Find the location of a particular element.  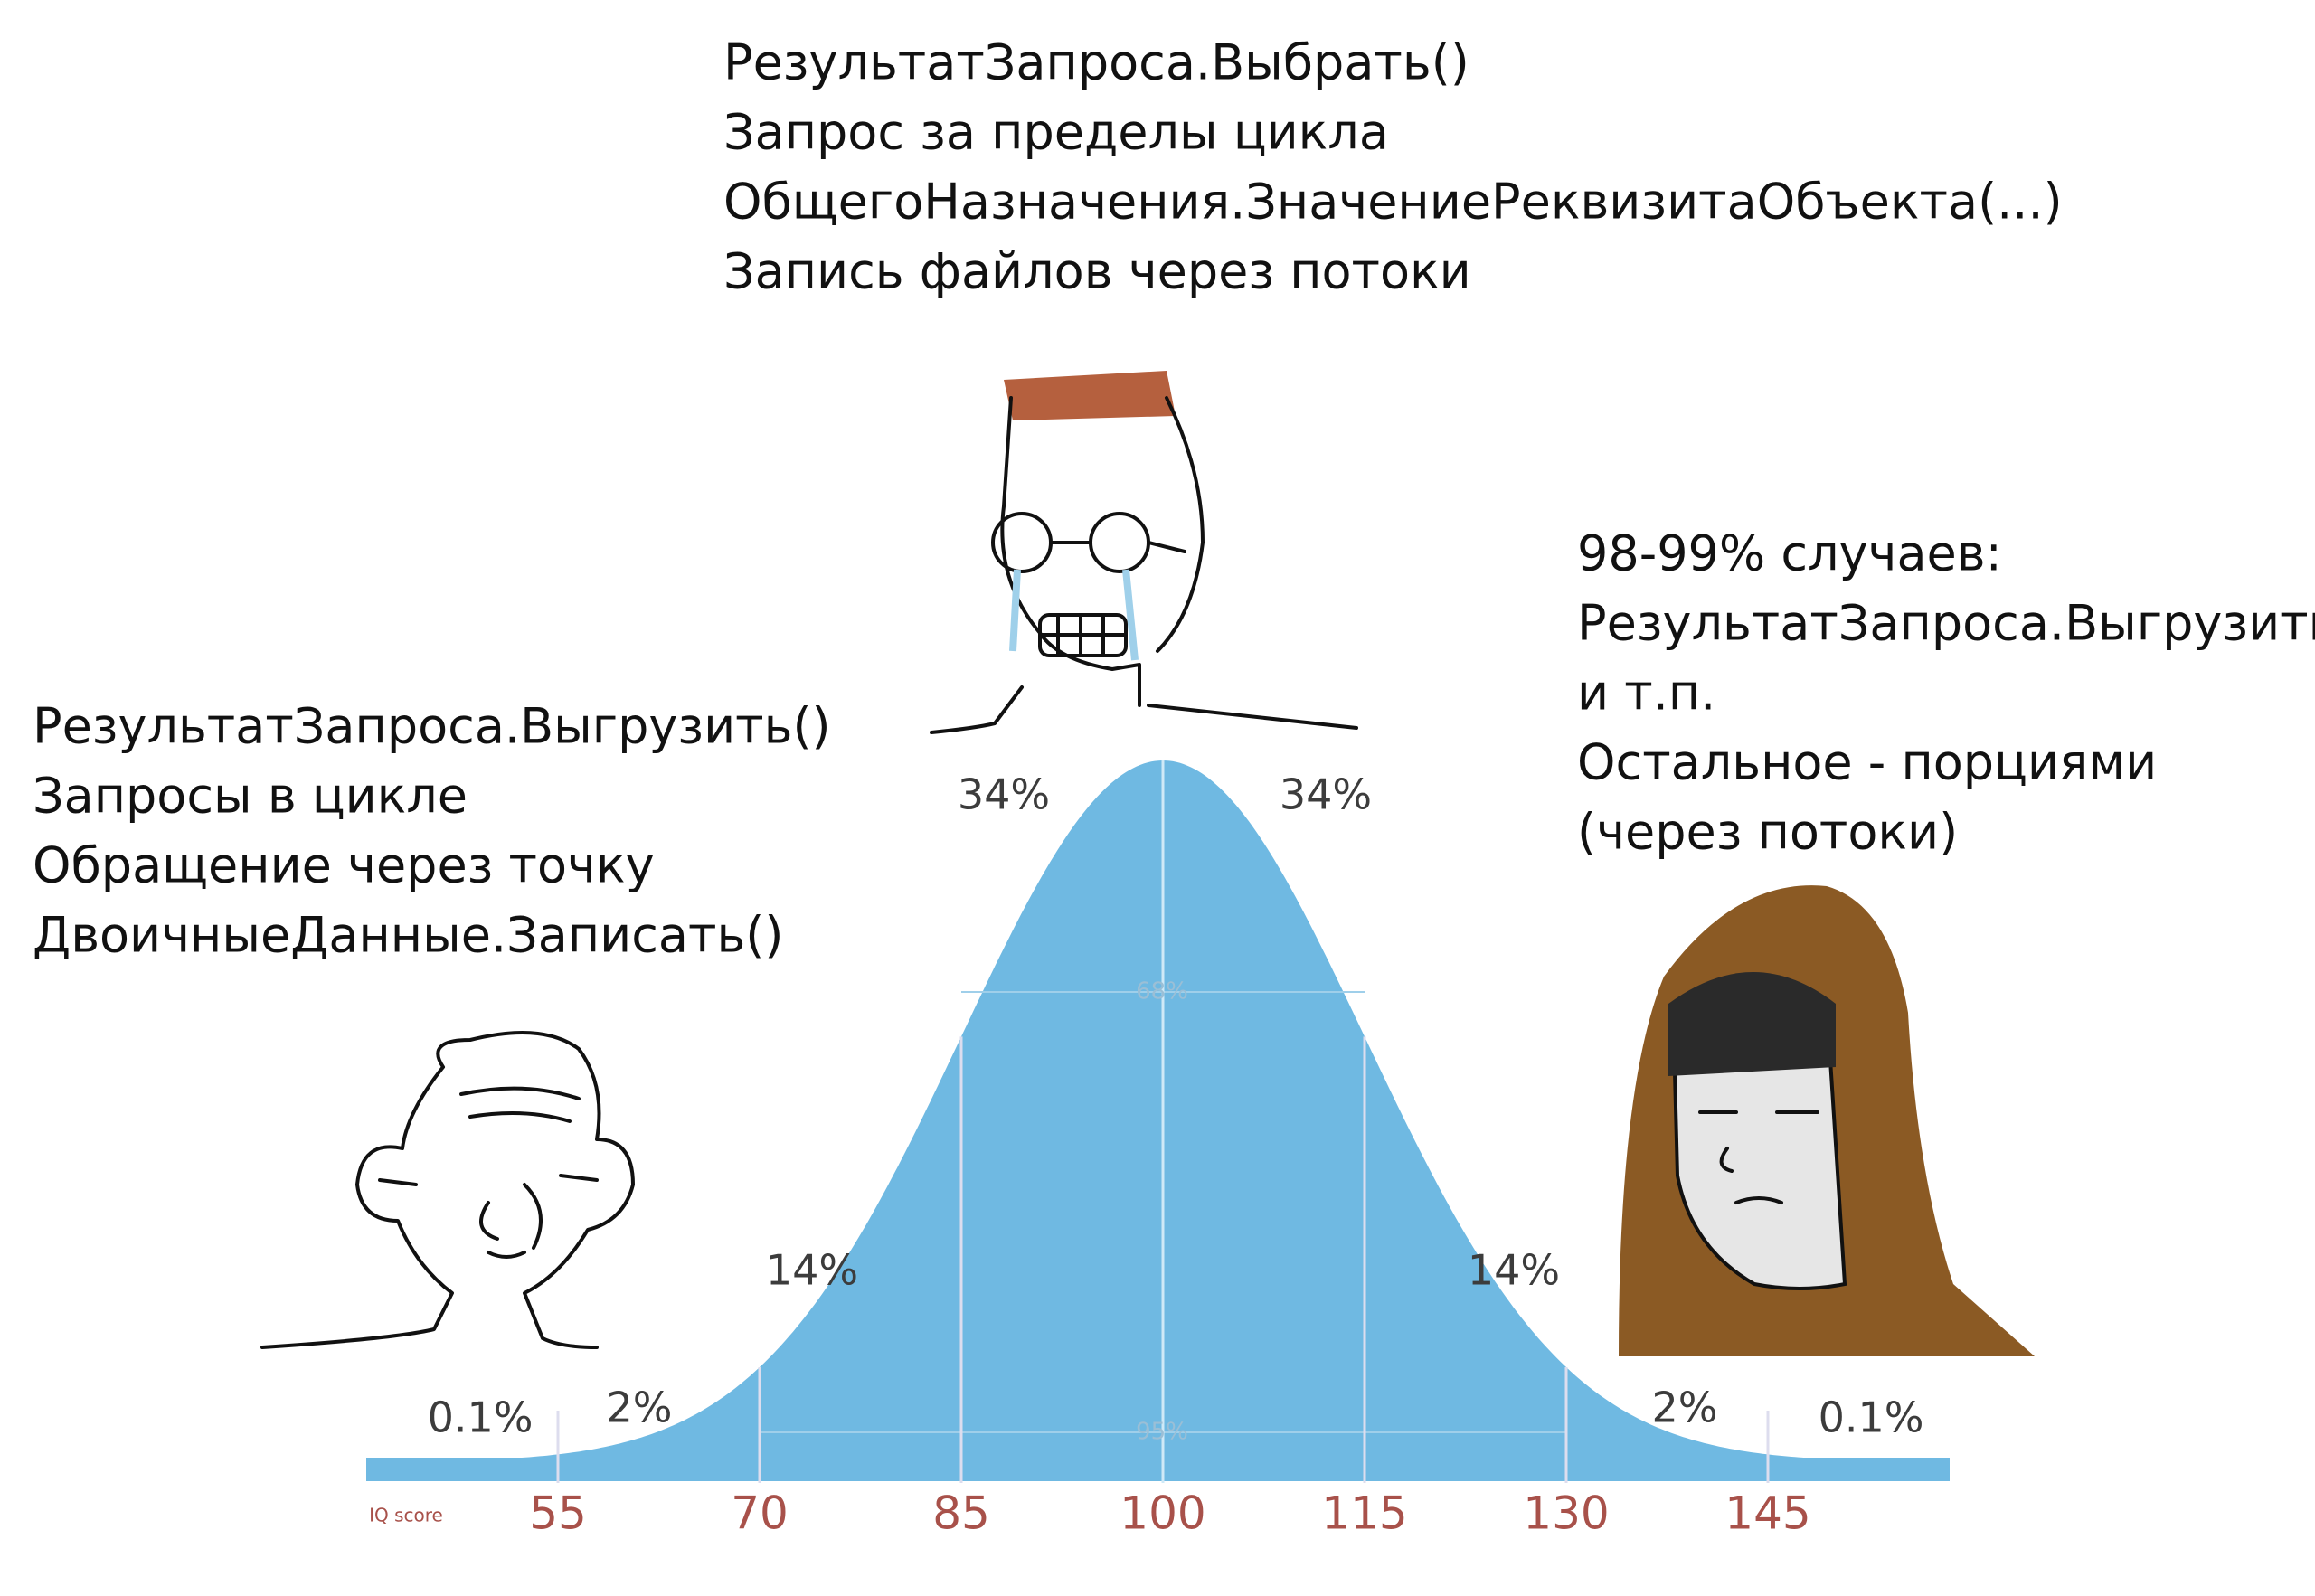

dumb-wojak is located at coordinates (448, 1190).